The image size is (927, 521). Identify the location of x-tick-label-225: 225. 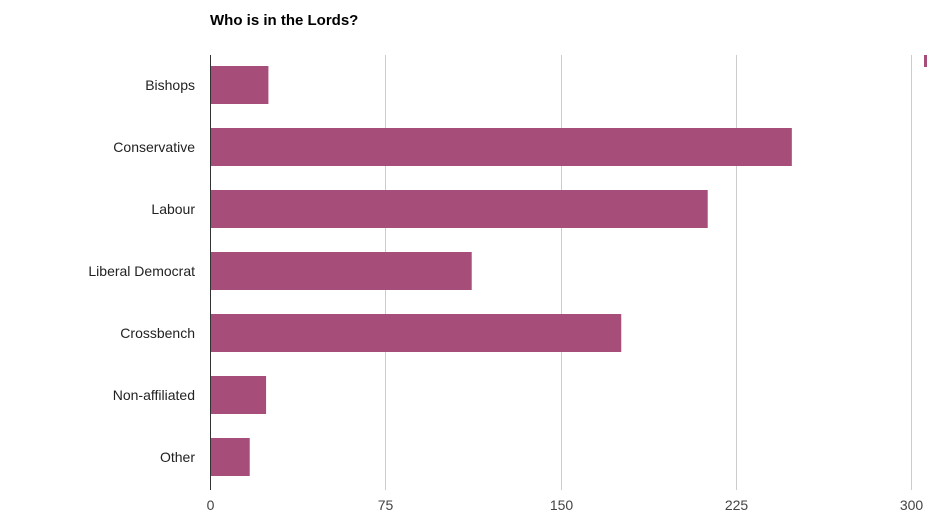
(737, 505).